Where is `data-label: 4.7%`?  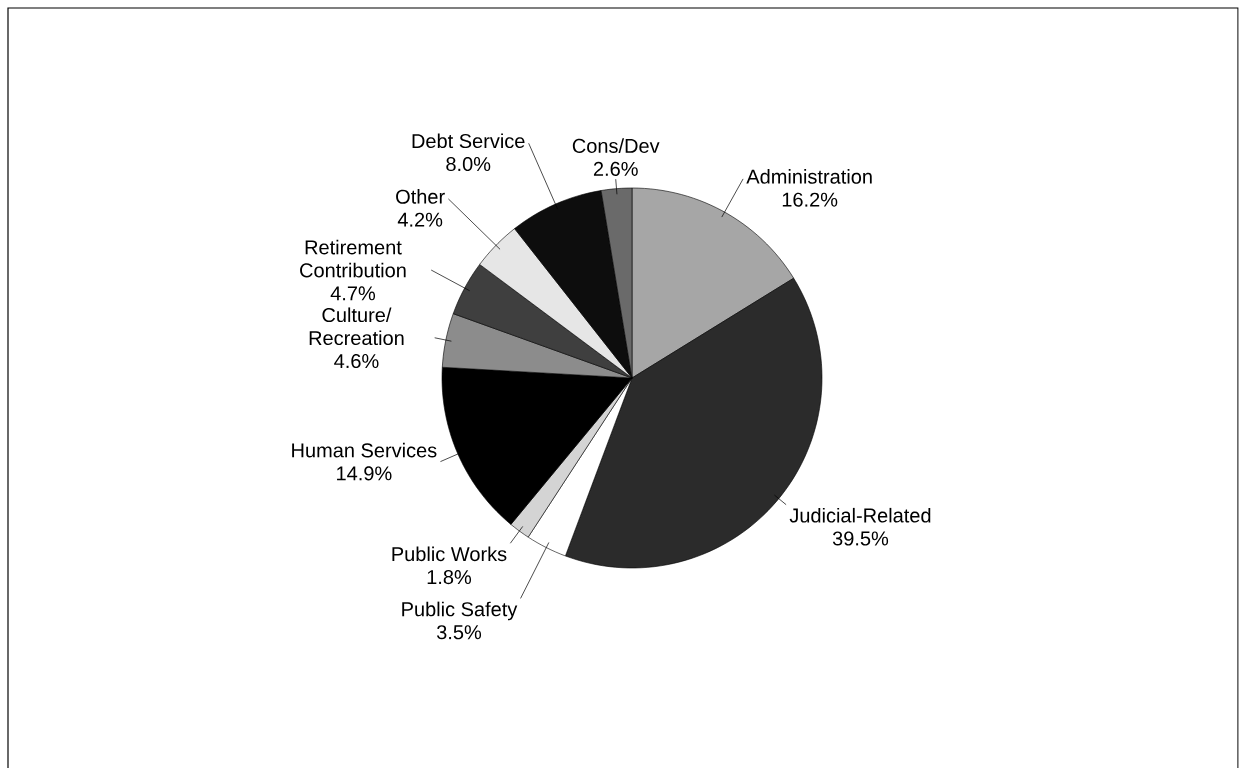
data-label: 4.7% is located at coordinates (353, 293).